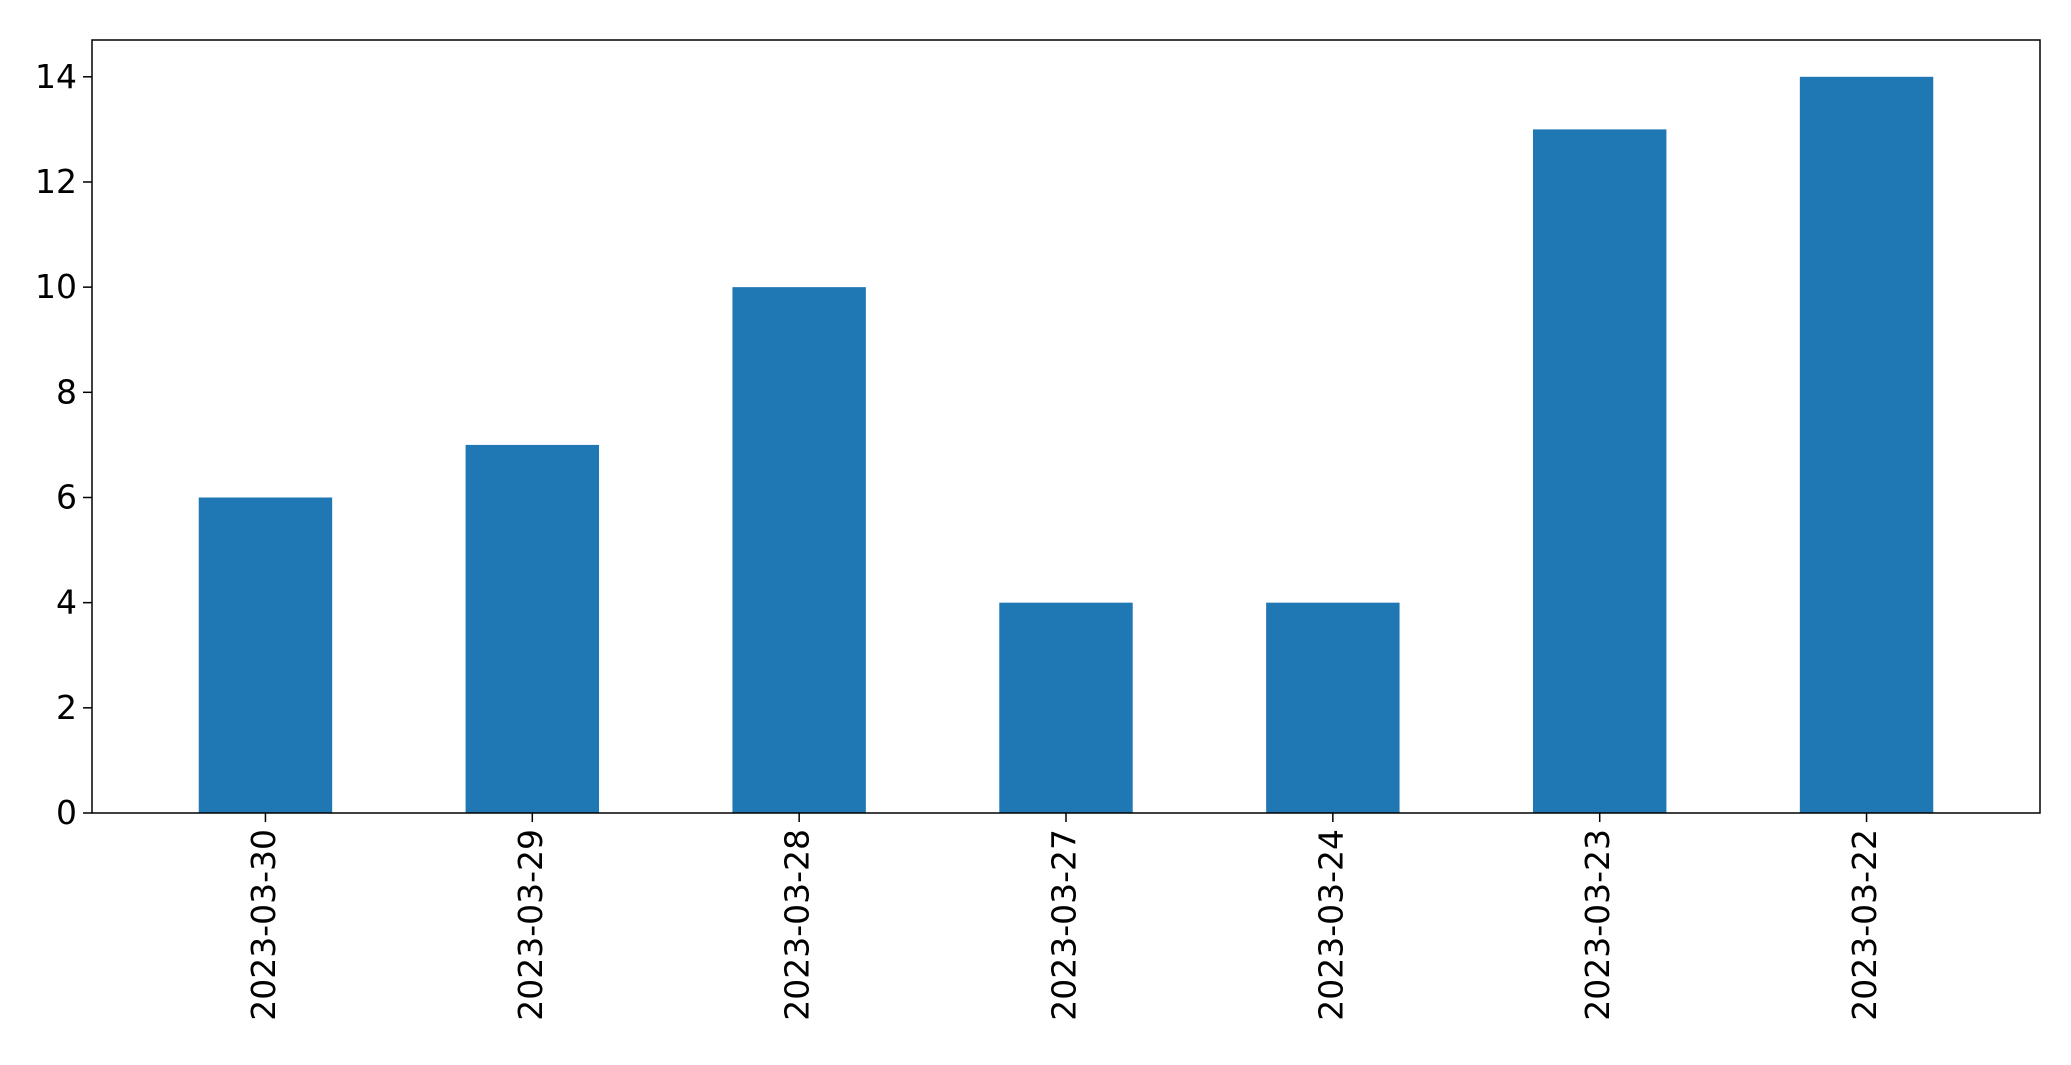 The image size is (2071, 1065). I want to click on y-tick-label: 2, so click(66, 707).